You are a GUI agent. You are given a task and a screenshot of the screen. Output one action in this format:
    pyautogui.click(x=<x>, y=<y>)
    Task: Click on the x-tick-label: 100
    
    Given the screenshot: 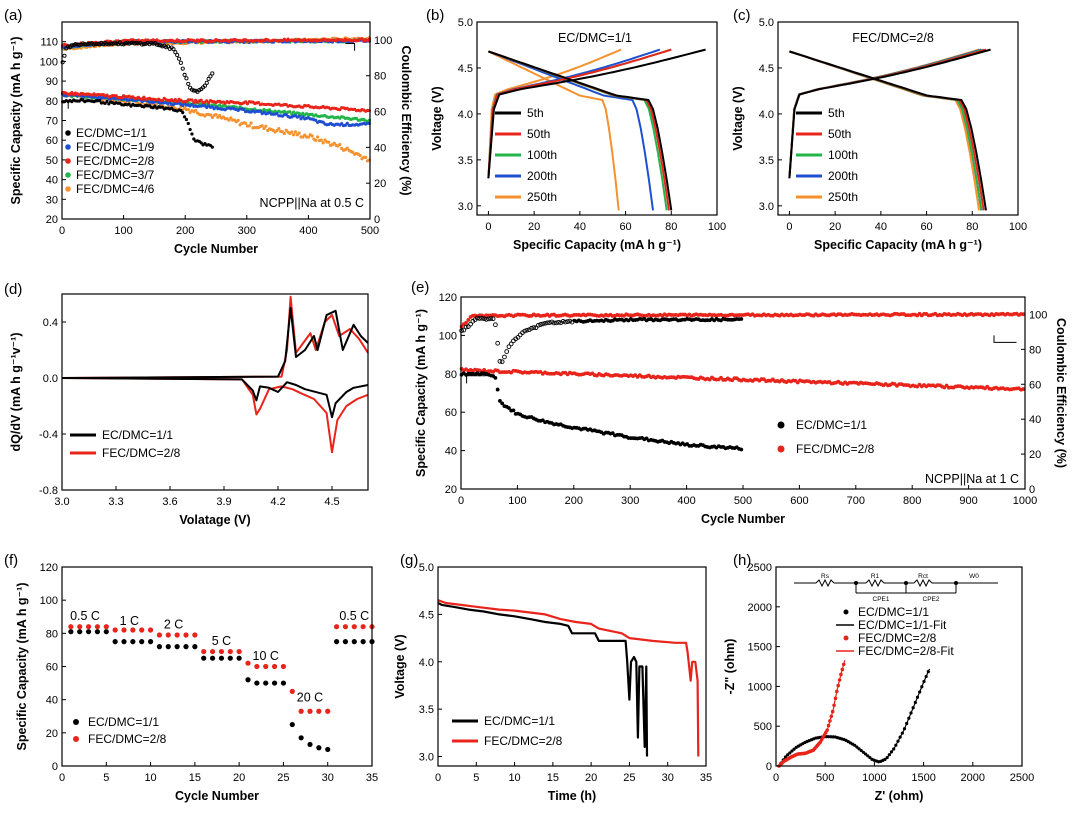 What is the action you would take?
    pyautogui.click(x=717, y=227)
    